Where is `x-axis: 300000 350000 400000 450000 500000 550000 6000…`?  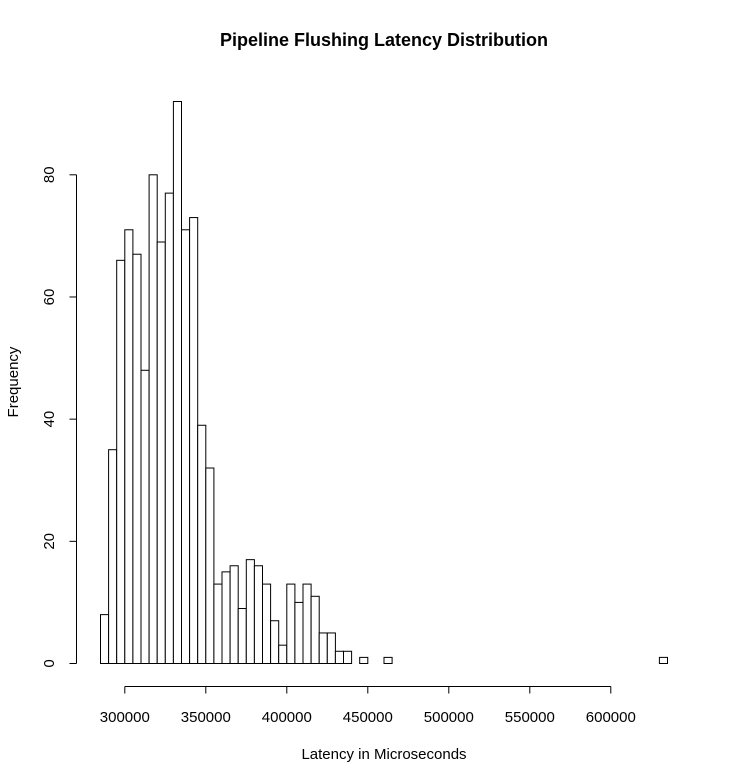 x-axis: 300000 350000 400000 450000 500000 550000 6000… is located at coordinates (368, 706).